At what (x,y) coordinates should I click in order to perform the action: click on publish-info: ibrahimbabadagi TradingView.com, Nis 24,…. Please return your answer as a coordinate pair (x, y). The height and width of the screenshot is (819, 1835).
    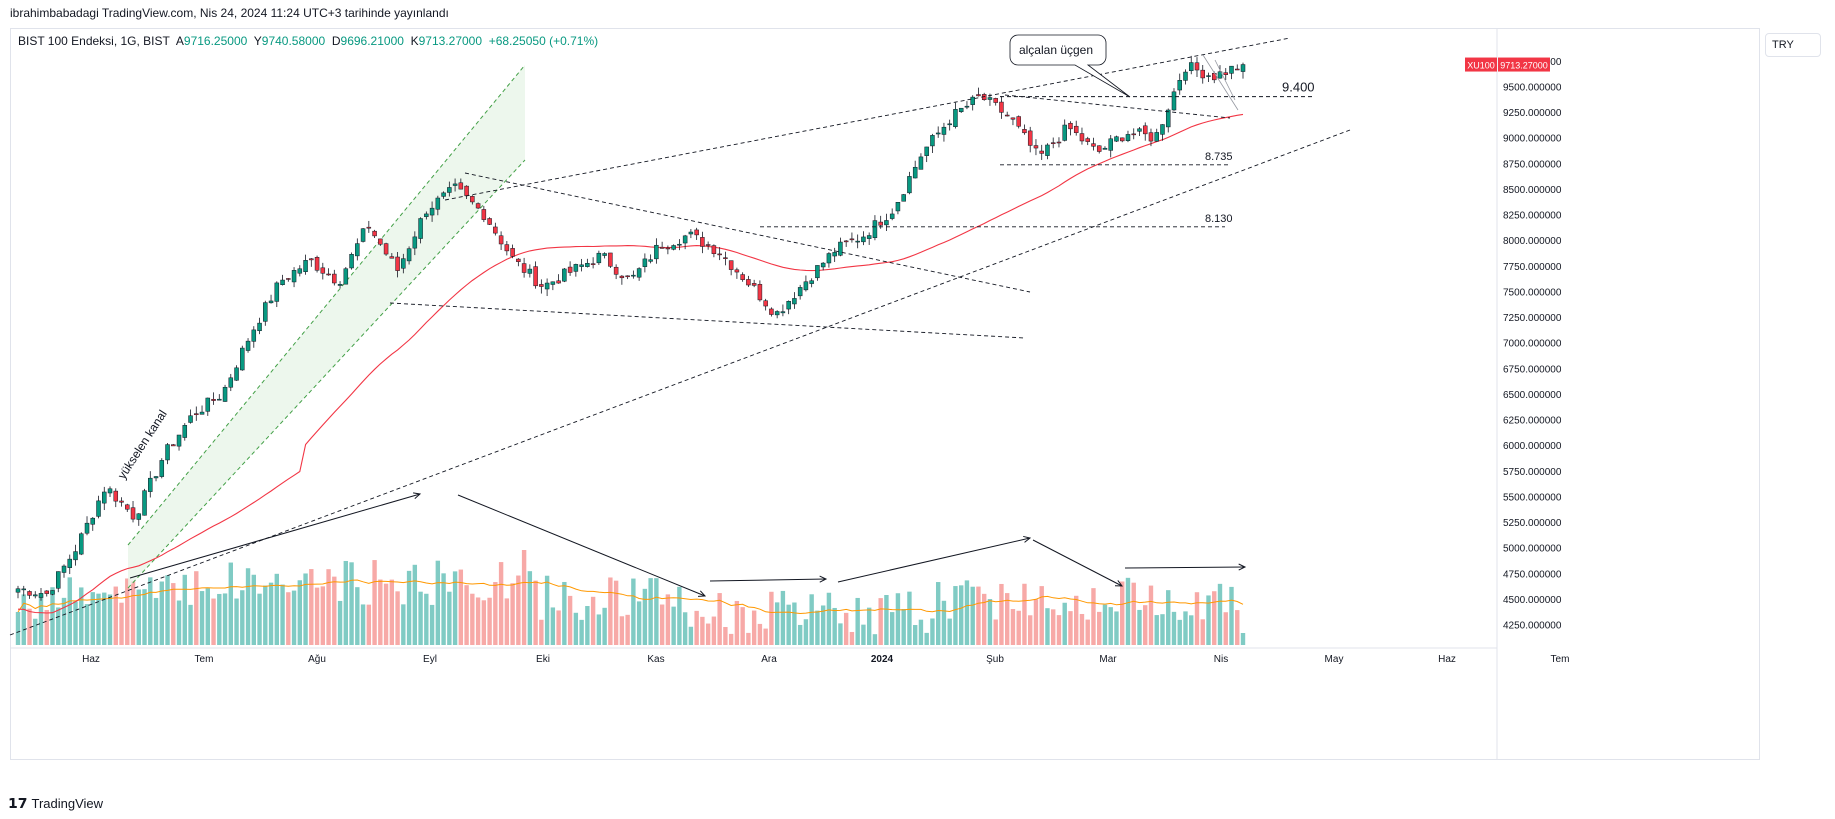
    Looking at the image, I should click on (229, 13).